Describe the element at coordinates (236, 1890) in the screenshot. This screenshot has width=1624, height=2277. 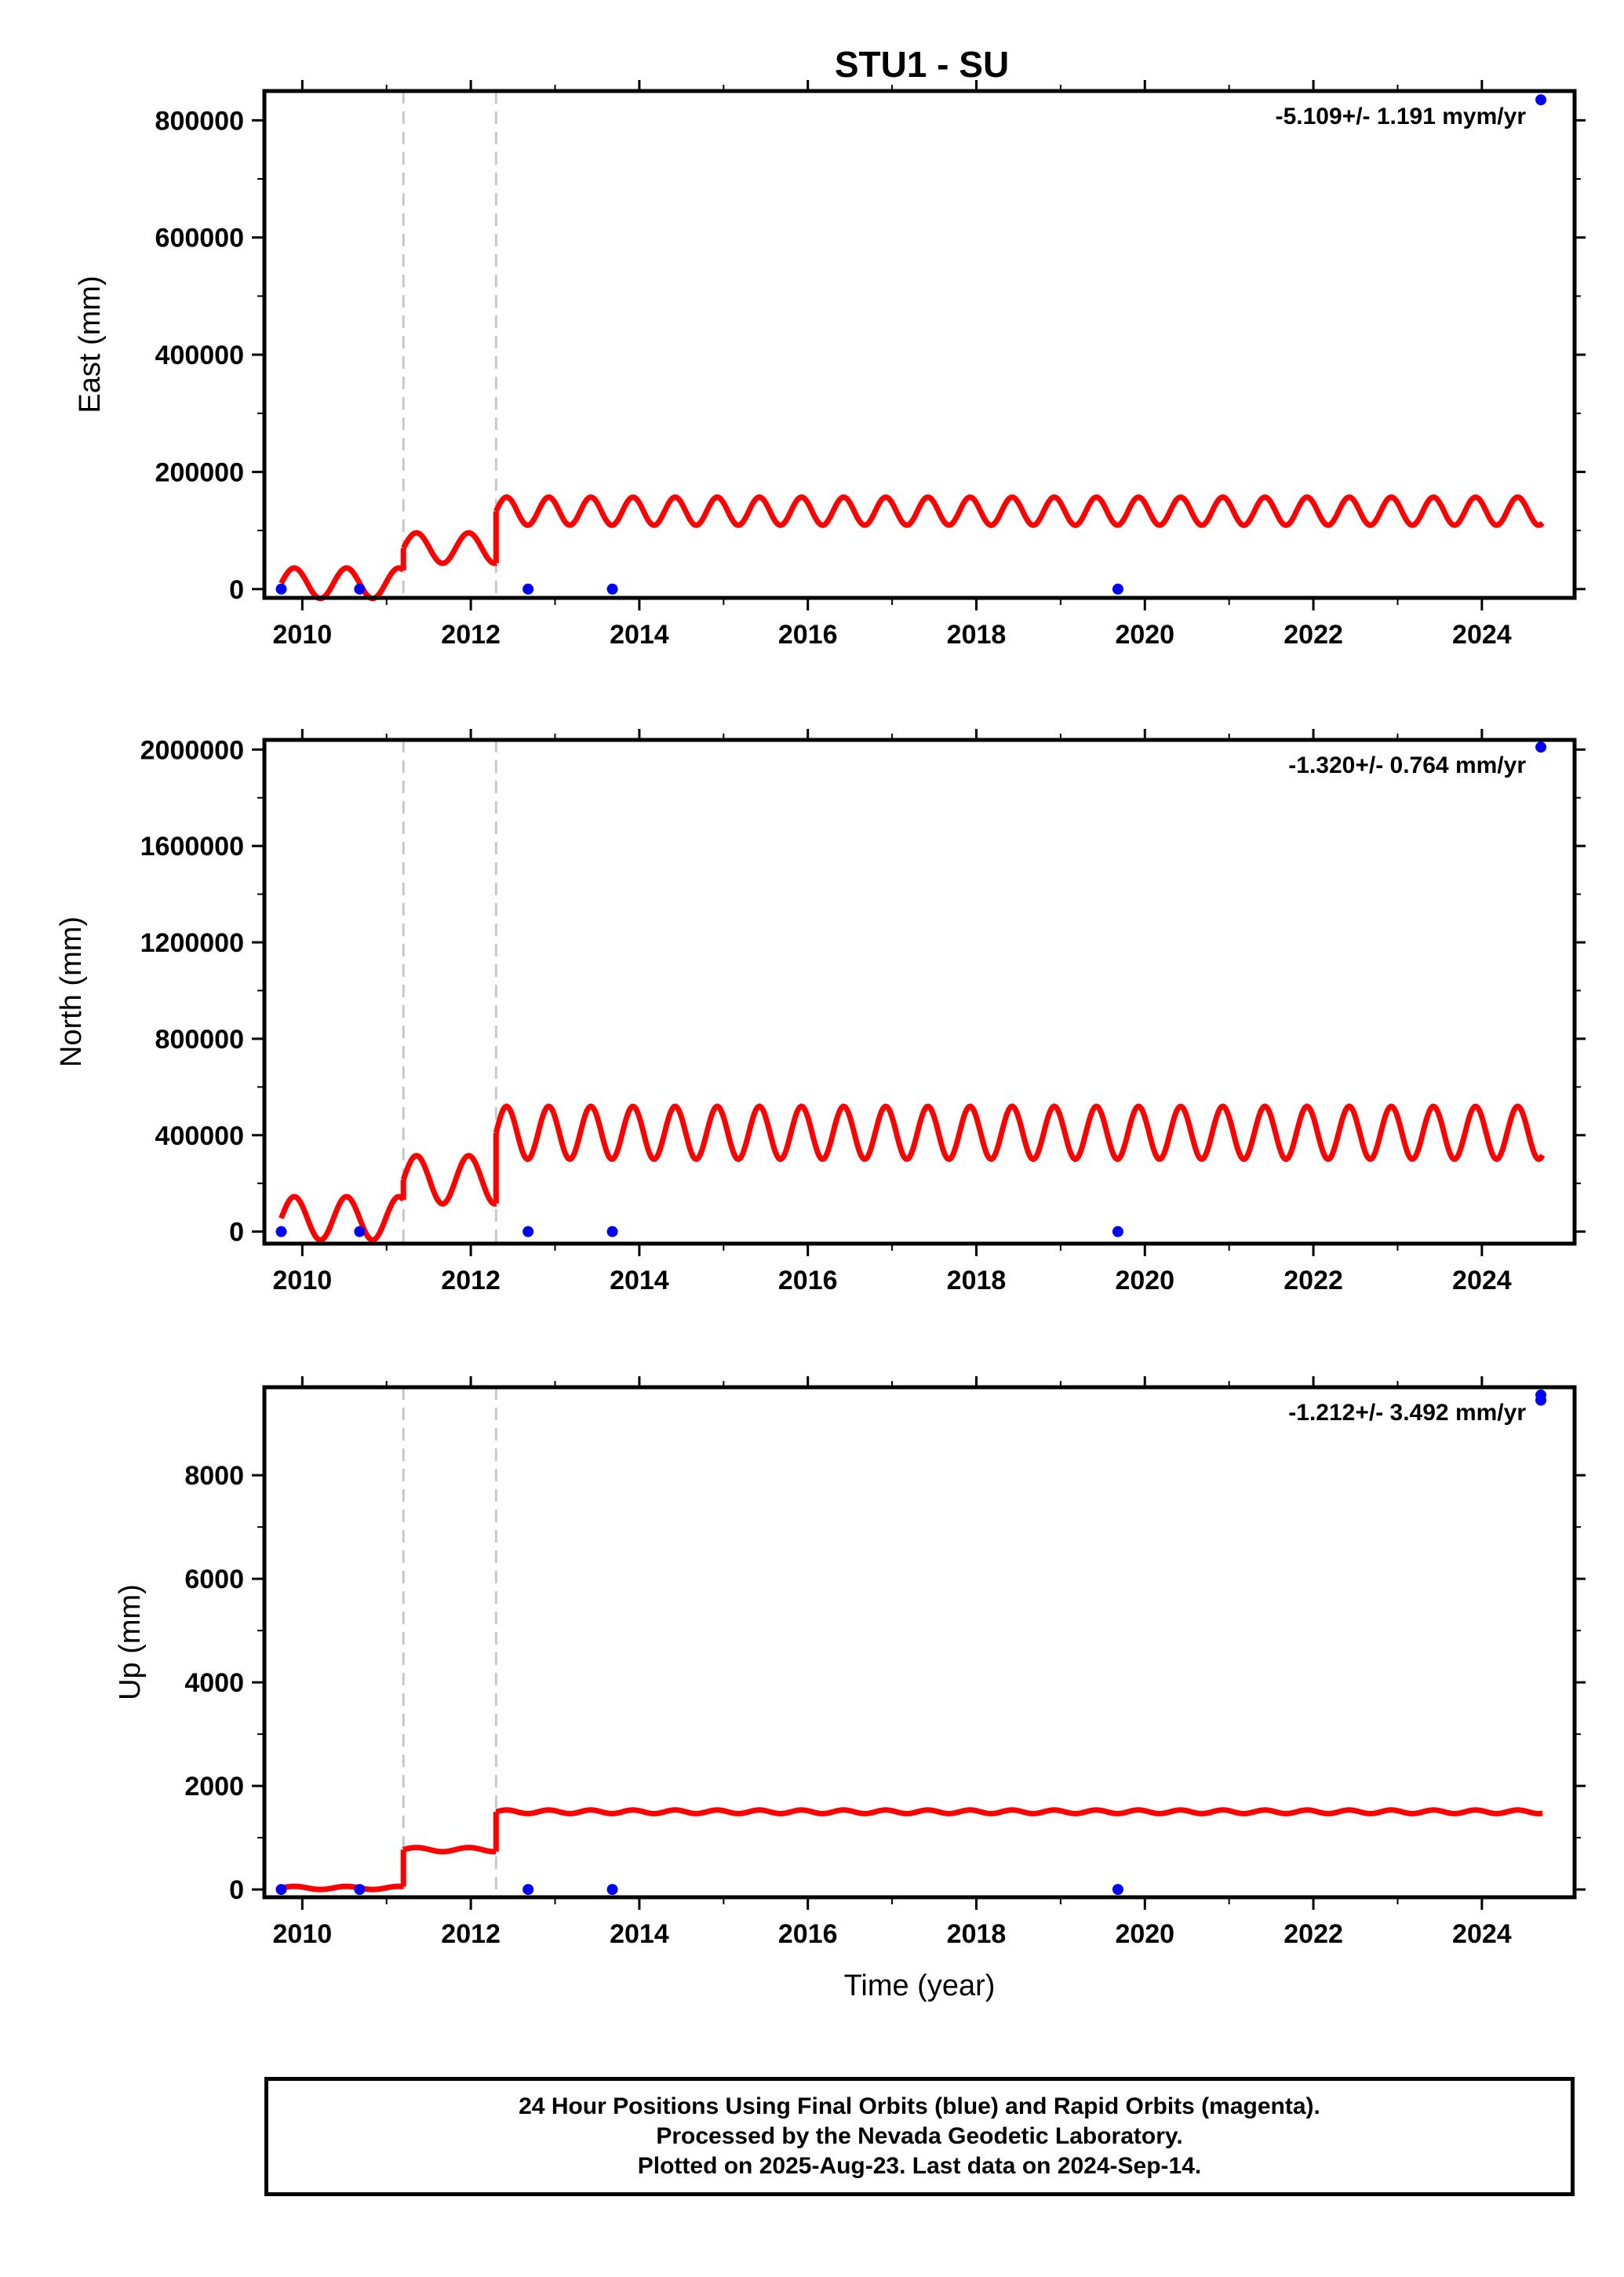
I see `up-y-tick-label-0: 0` at that location.